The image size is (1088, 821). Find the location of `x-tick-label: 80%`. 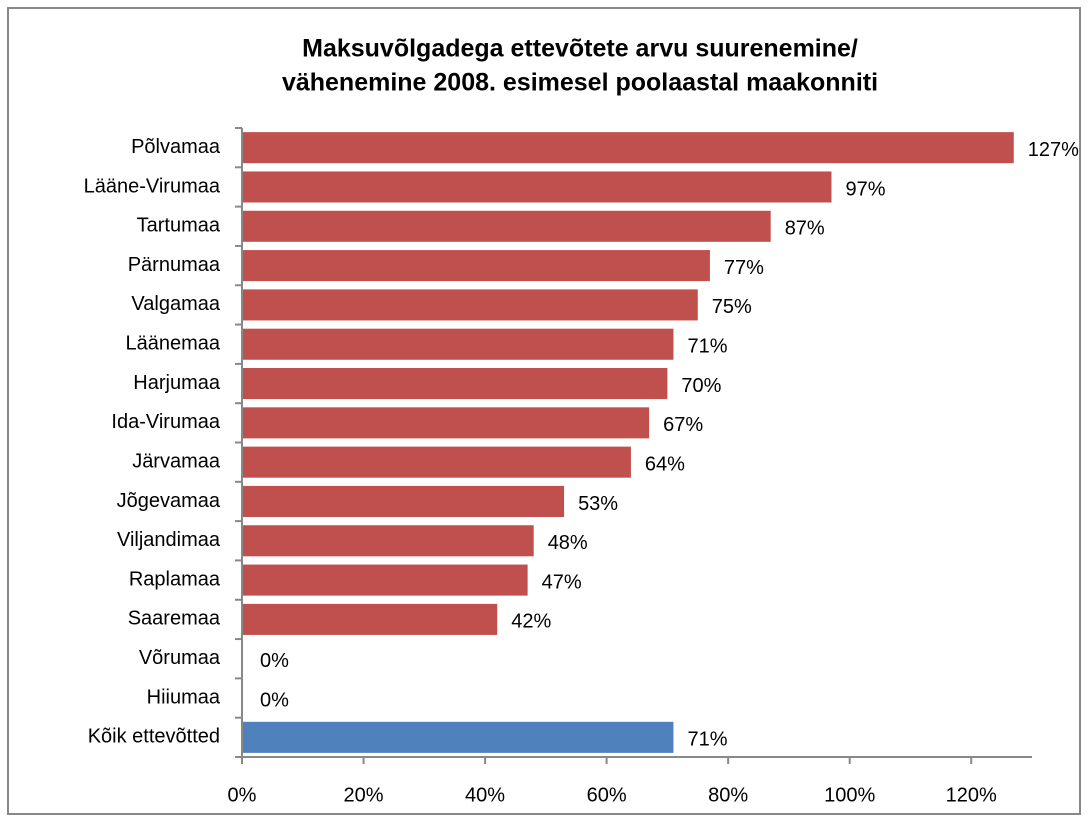

x-tick-label: 80% is located at coordinates (728, 795).